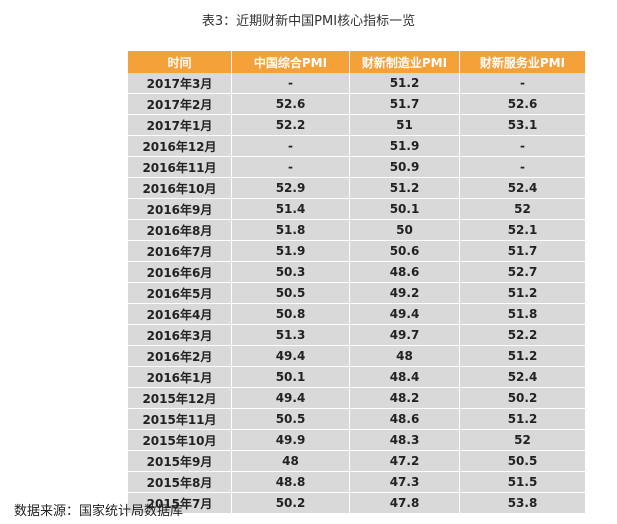  What do you see at coordinates (291, 230) in the screenshot?
I see `cell-composite-pmi: 51.8` at bounding box center [291, 230].